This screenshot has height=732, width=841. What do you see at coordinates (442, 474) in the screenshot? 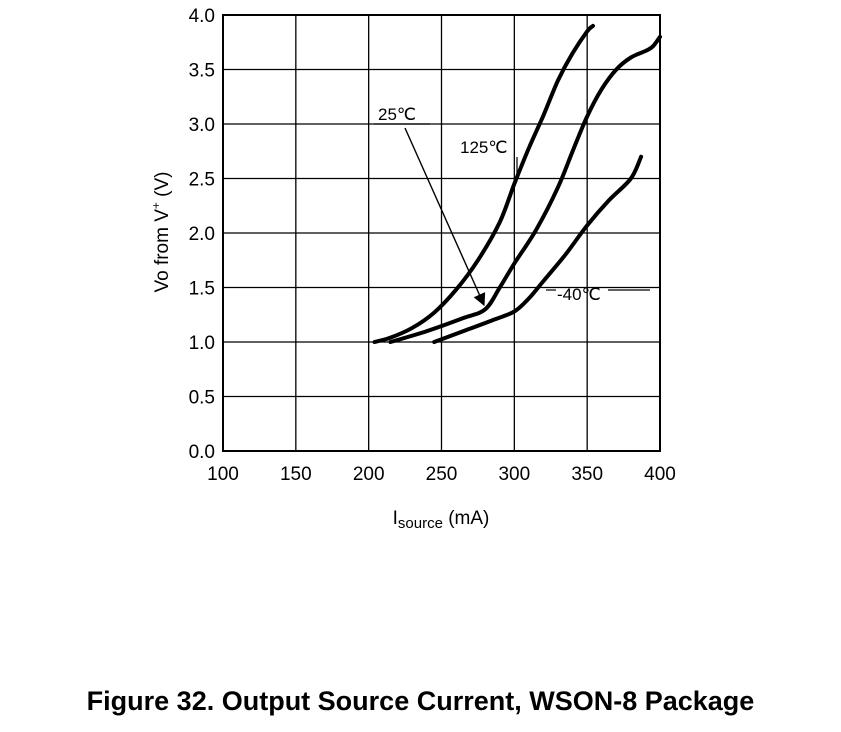
I see `x-tick-label: 250` at bounding box center [442, 474].